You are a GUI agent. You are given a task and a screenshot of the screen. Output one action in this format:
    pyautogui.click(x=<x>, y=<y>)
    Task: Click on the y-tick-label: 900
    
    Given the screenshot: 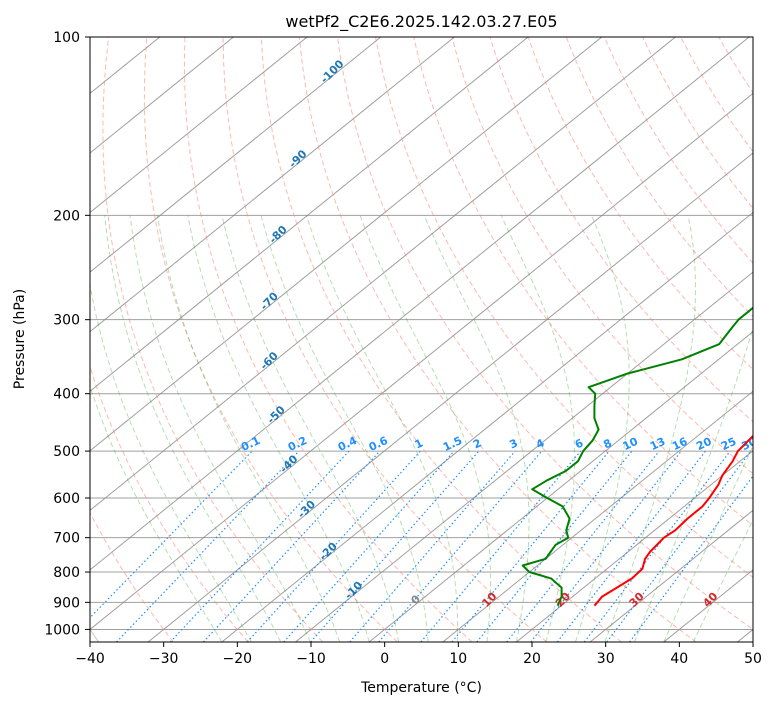 What is the action you would take?
    pyautogui.click(x=66, y=603)
    